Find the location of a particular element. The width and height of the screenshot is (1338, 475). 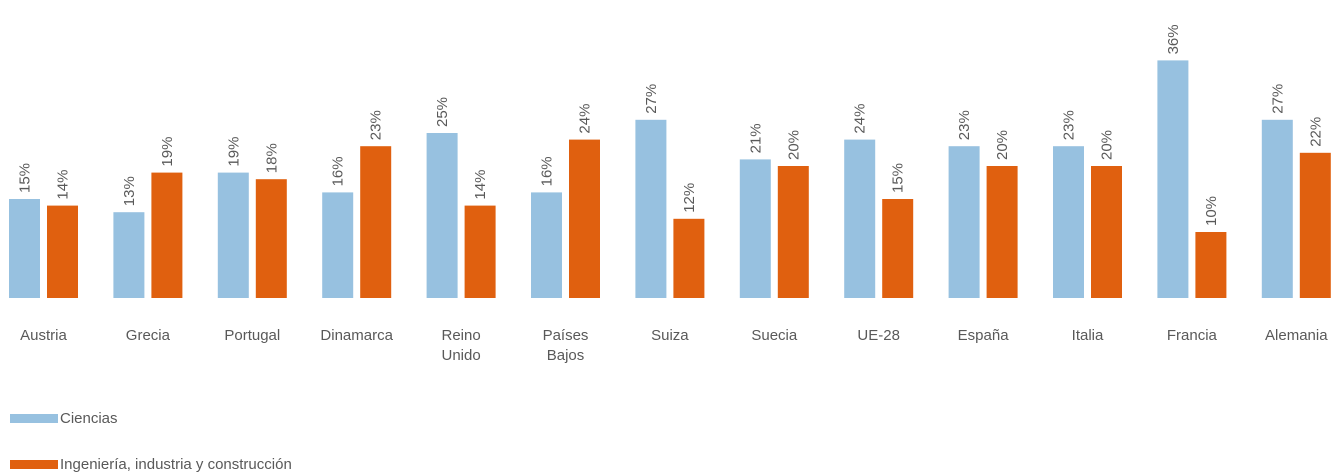

x-tick-label: Austria is located at coordinates (43, 335).